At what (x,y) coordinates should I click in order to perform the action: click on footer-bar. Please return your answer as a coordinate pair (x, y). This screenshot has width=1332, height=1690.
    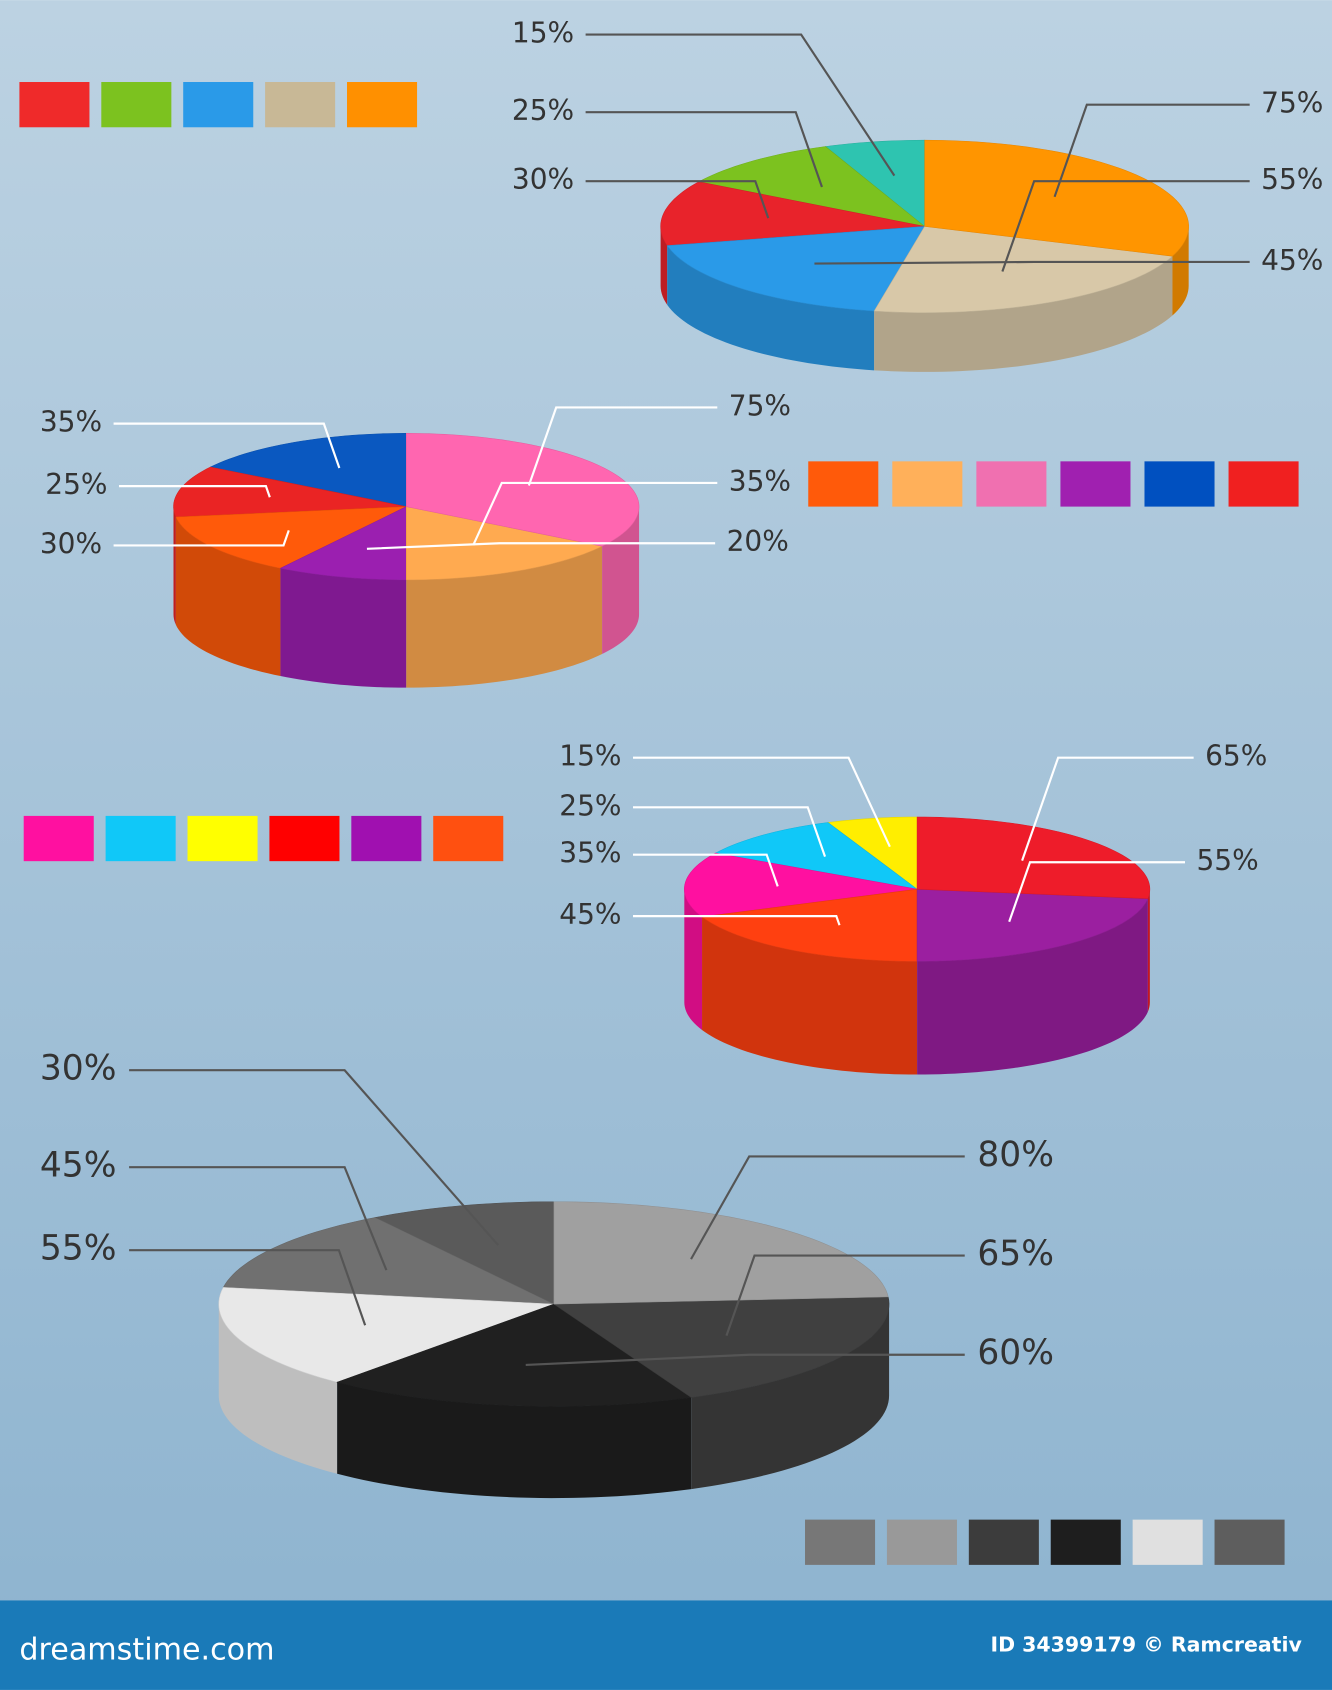
    Looking at the image, I should click on (666, 1645).